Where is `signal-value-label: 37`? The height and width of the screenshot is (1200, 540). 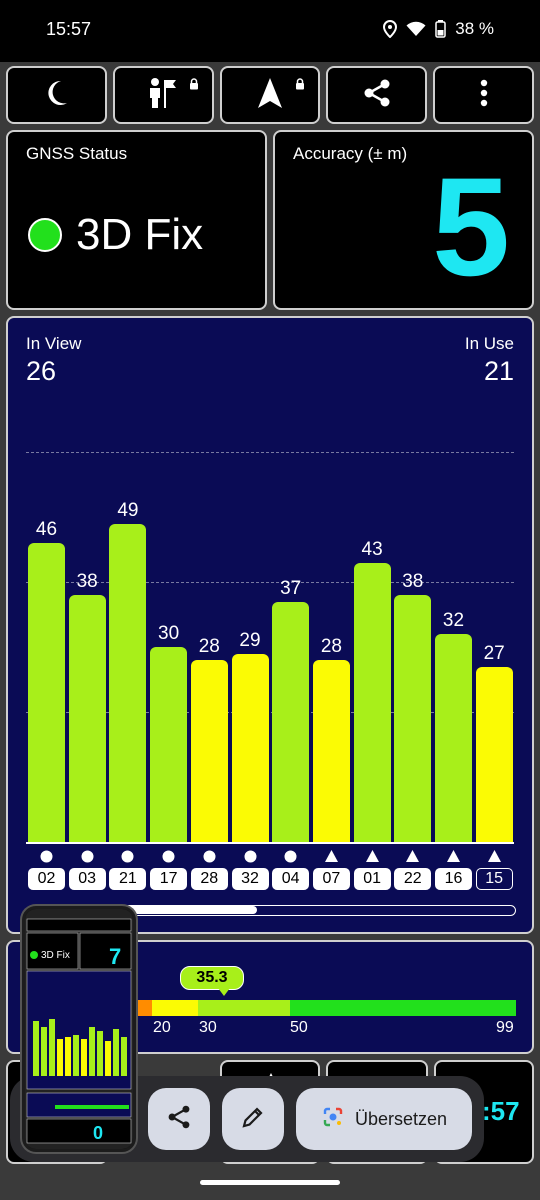 signal-value-label: 37 is located at coordinates (291, 588).